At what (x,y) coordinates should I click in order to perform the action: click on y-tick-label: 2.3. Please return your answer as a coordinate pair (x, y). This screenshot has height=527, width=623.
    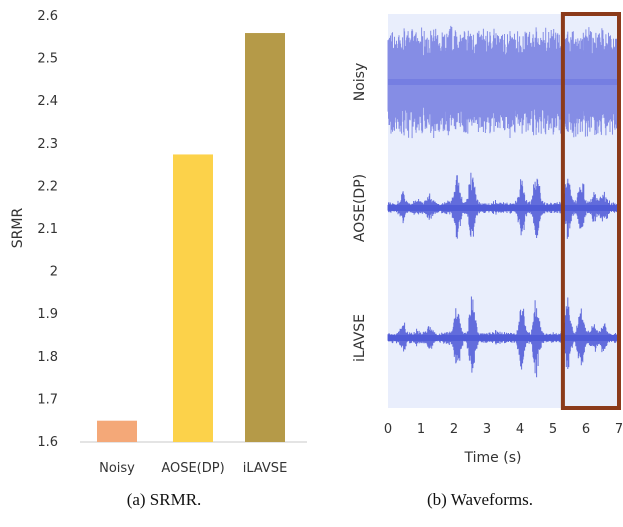
    Looking at the image, I should click on (47, 144).